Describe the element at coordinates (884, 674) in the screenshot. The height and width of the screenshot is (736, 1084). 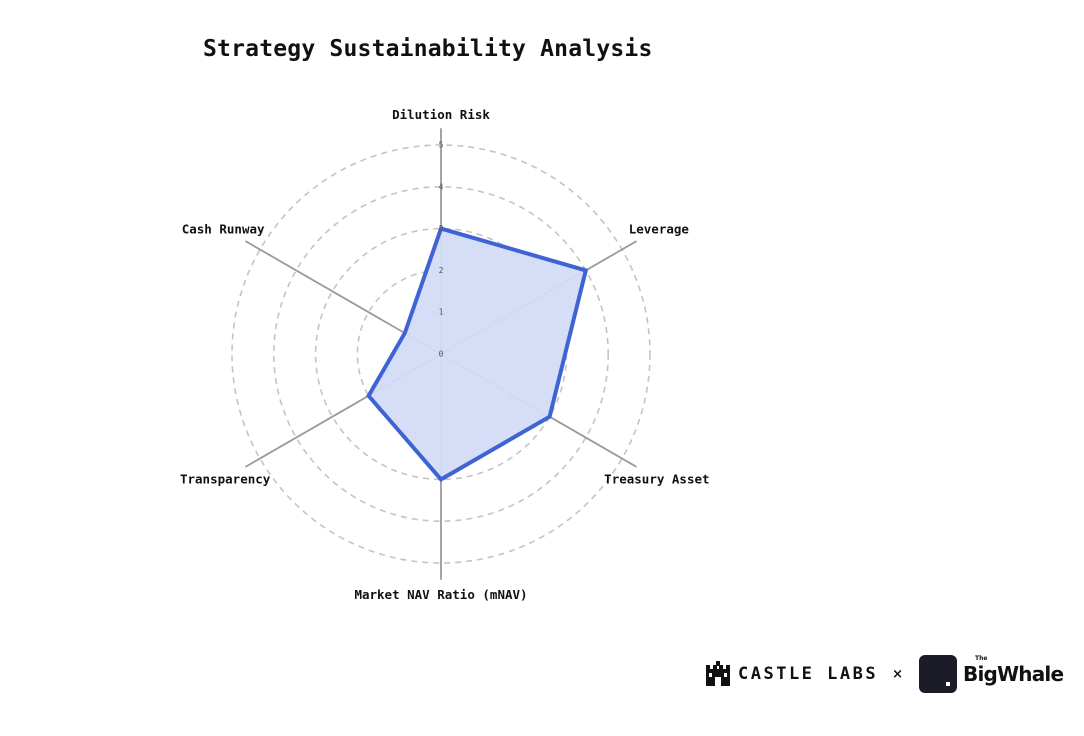
I see `footer-logos: CASTLE LABS × The BigWhale` at that location.